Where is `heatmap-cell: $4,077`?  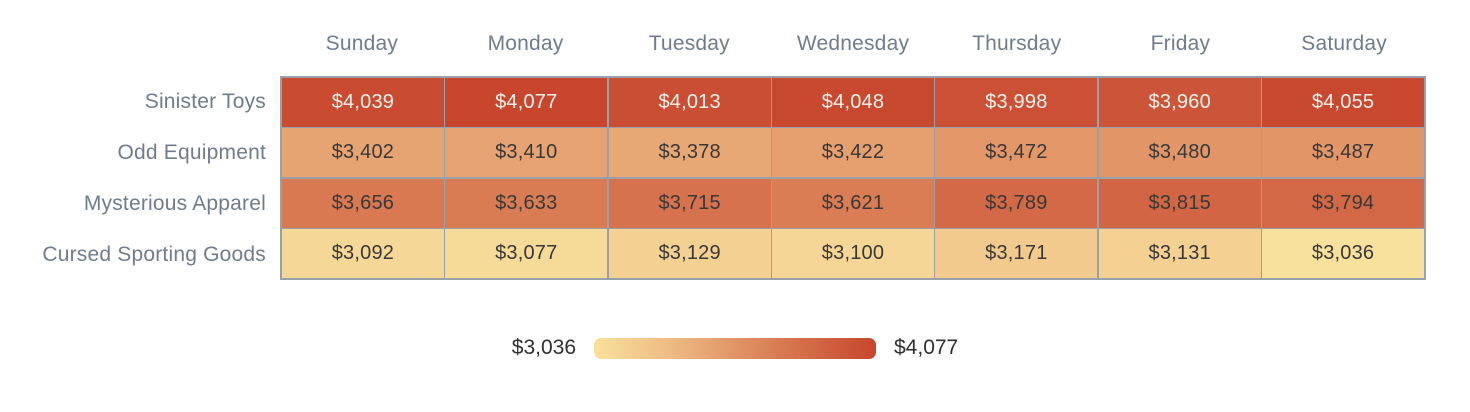 heatmap-cell: $4,077 is located at coordinates (526, 102).